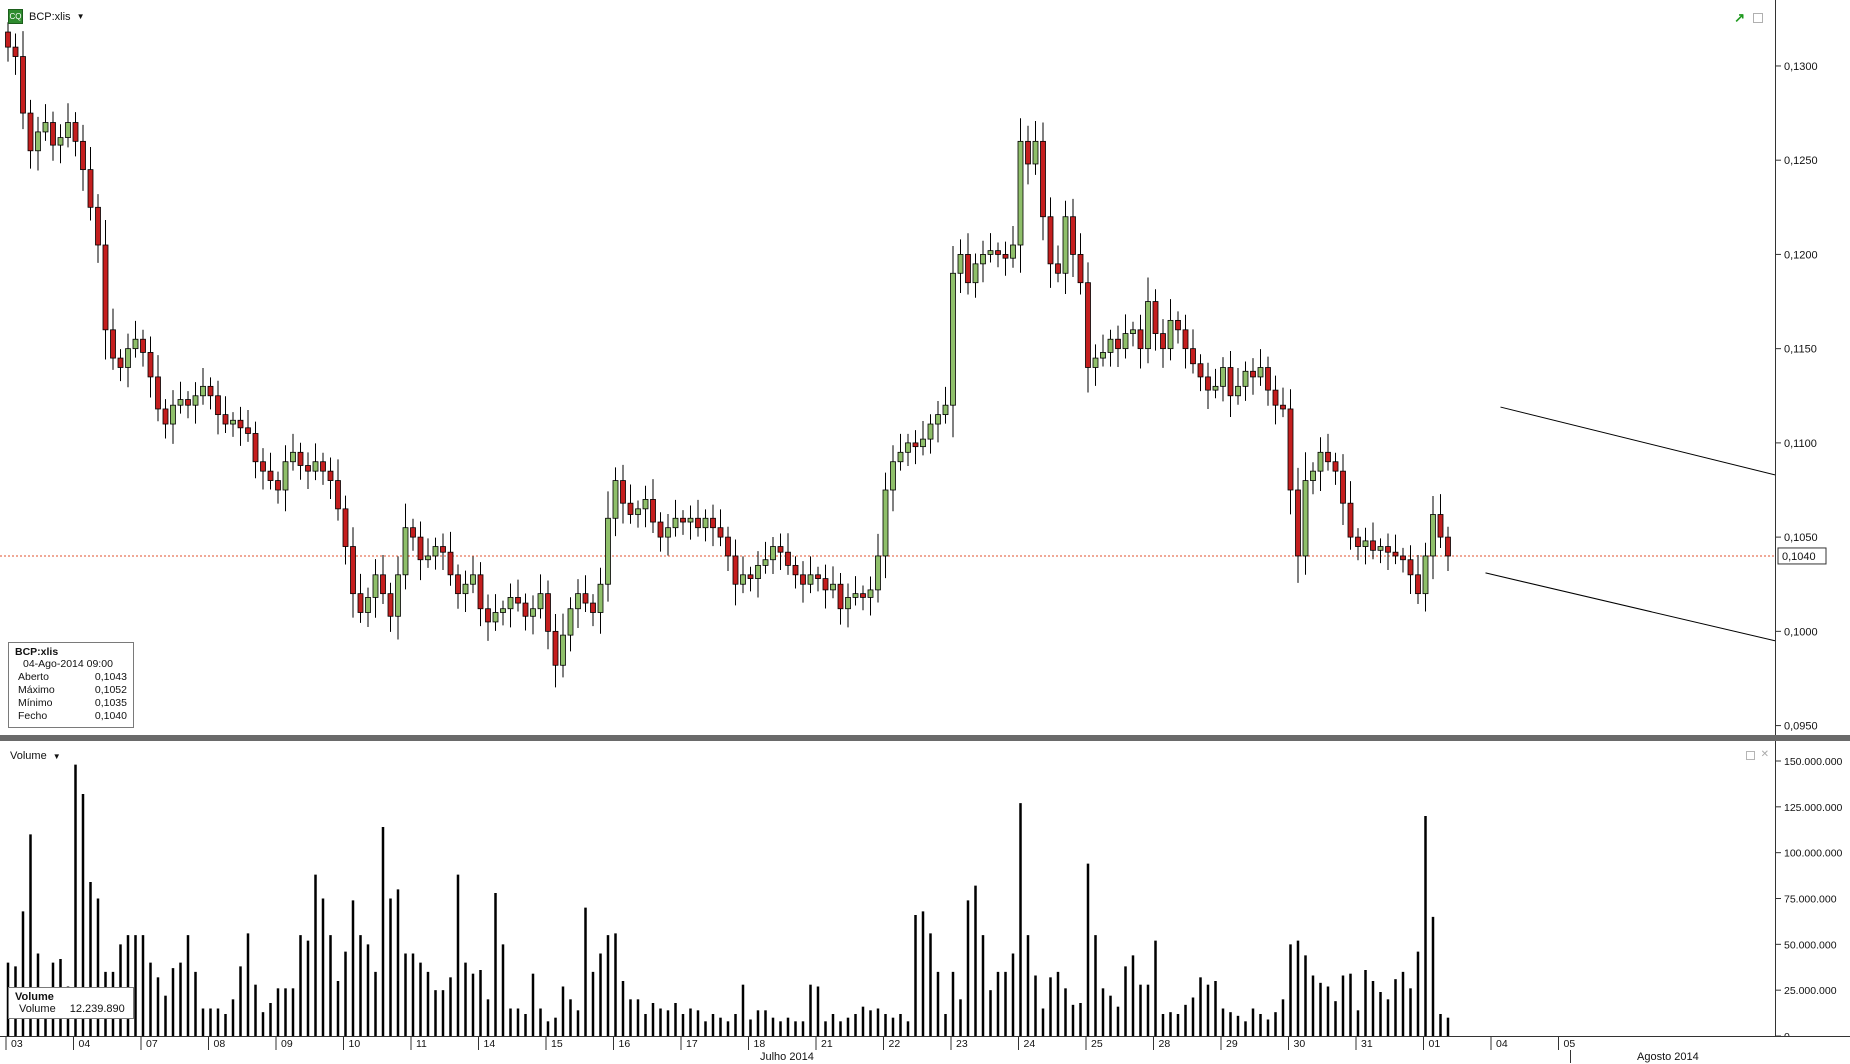 This screenshot has height=1064, width=1850. Describe the element at coordinates (15, 16) in the screenshot. I see `chart-app-icon: CQ` at that location.